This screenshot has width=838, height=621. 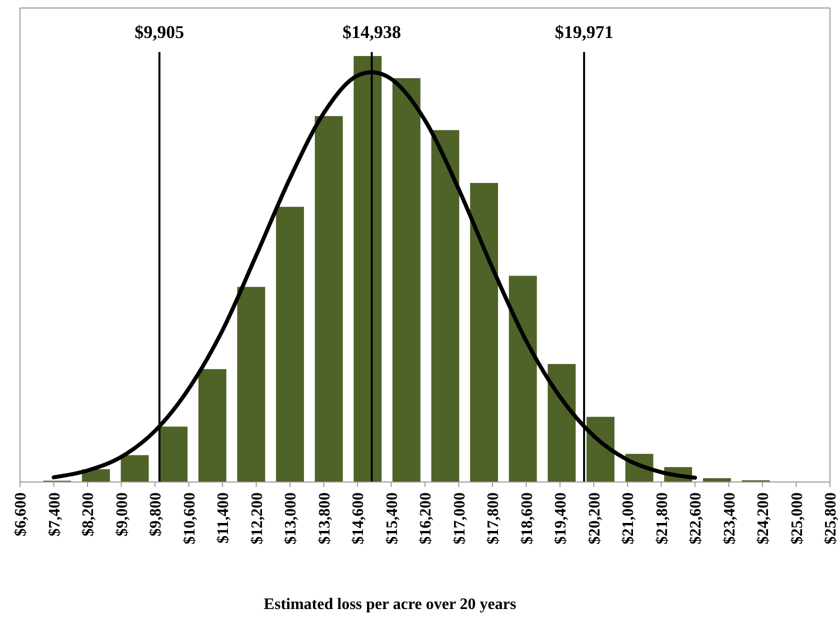 What do you see at coordinates (662, 518) in the screenshot?
I see `x-tick-label: $21,800` at bounding box center [662, 518].